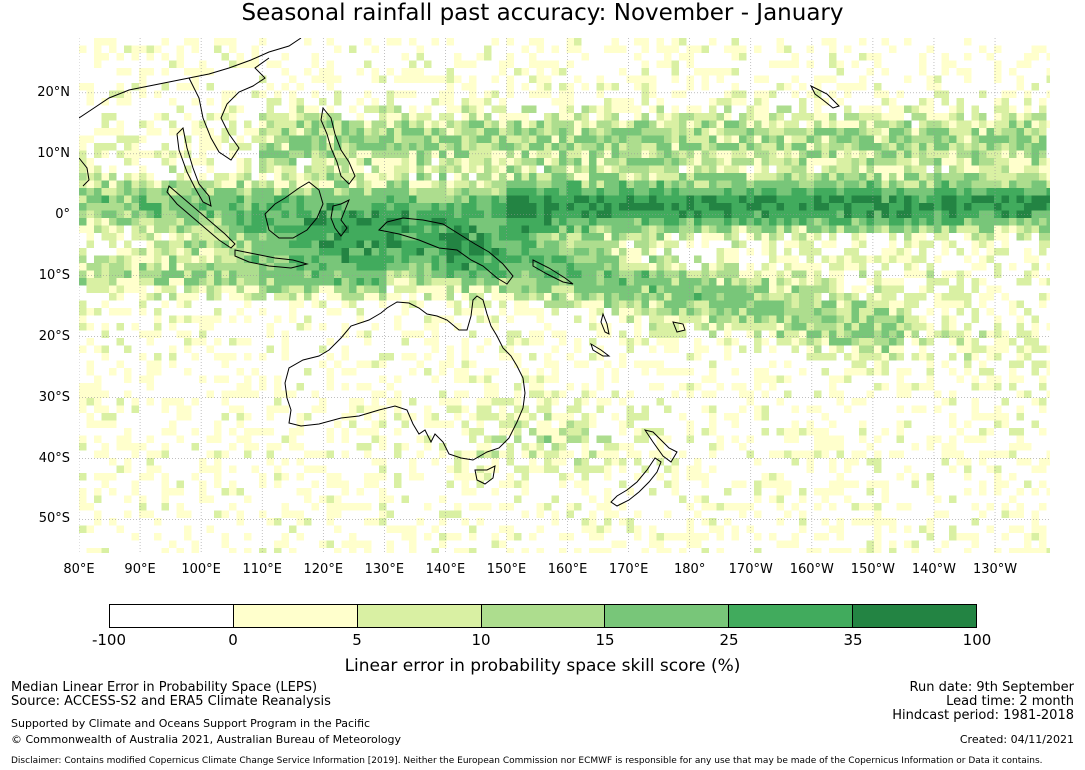 The height and width of the screenshot is (770, 1085). Describe the element at coordinates (271, 259) in the screenshot. I see `coast-java` at that location.